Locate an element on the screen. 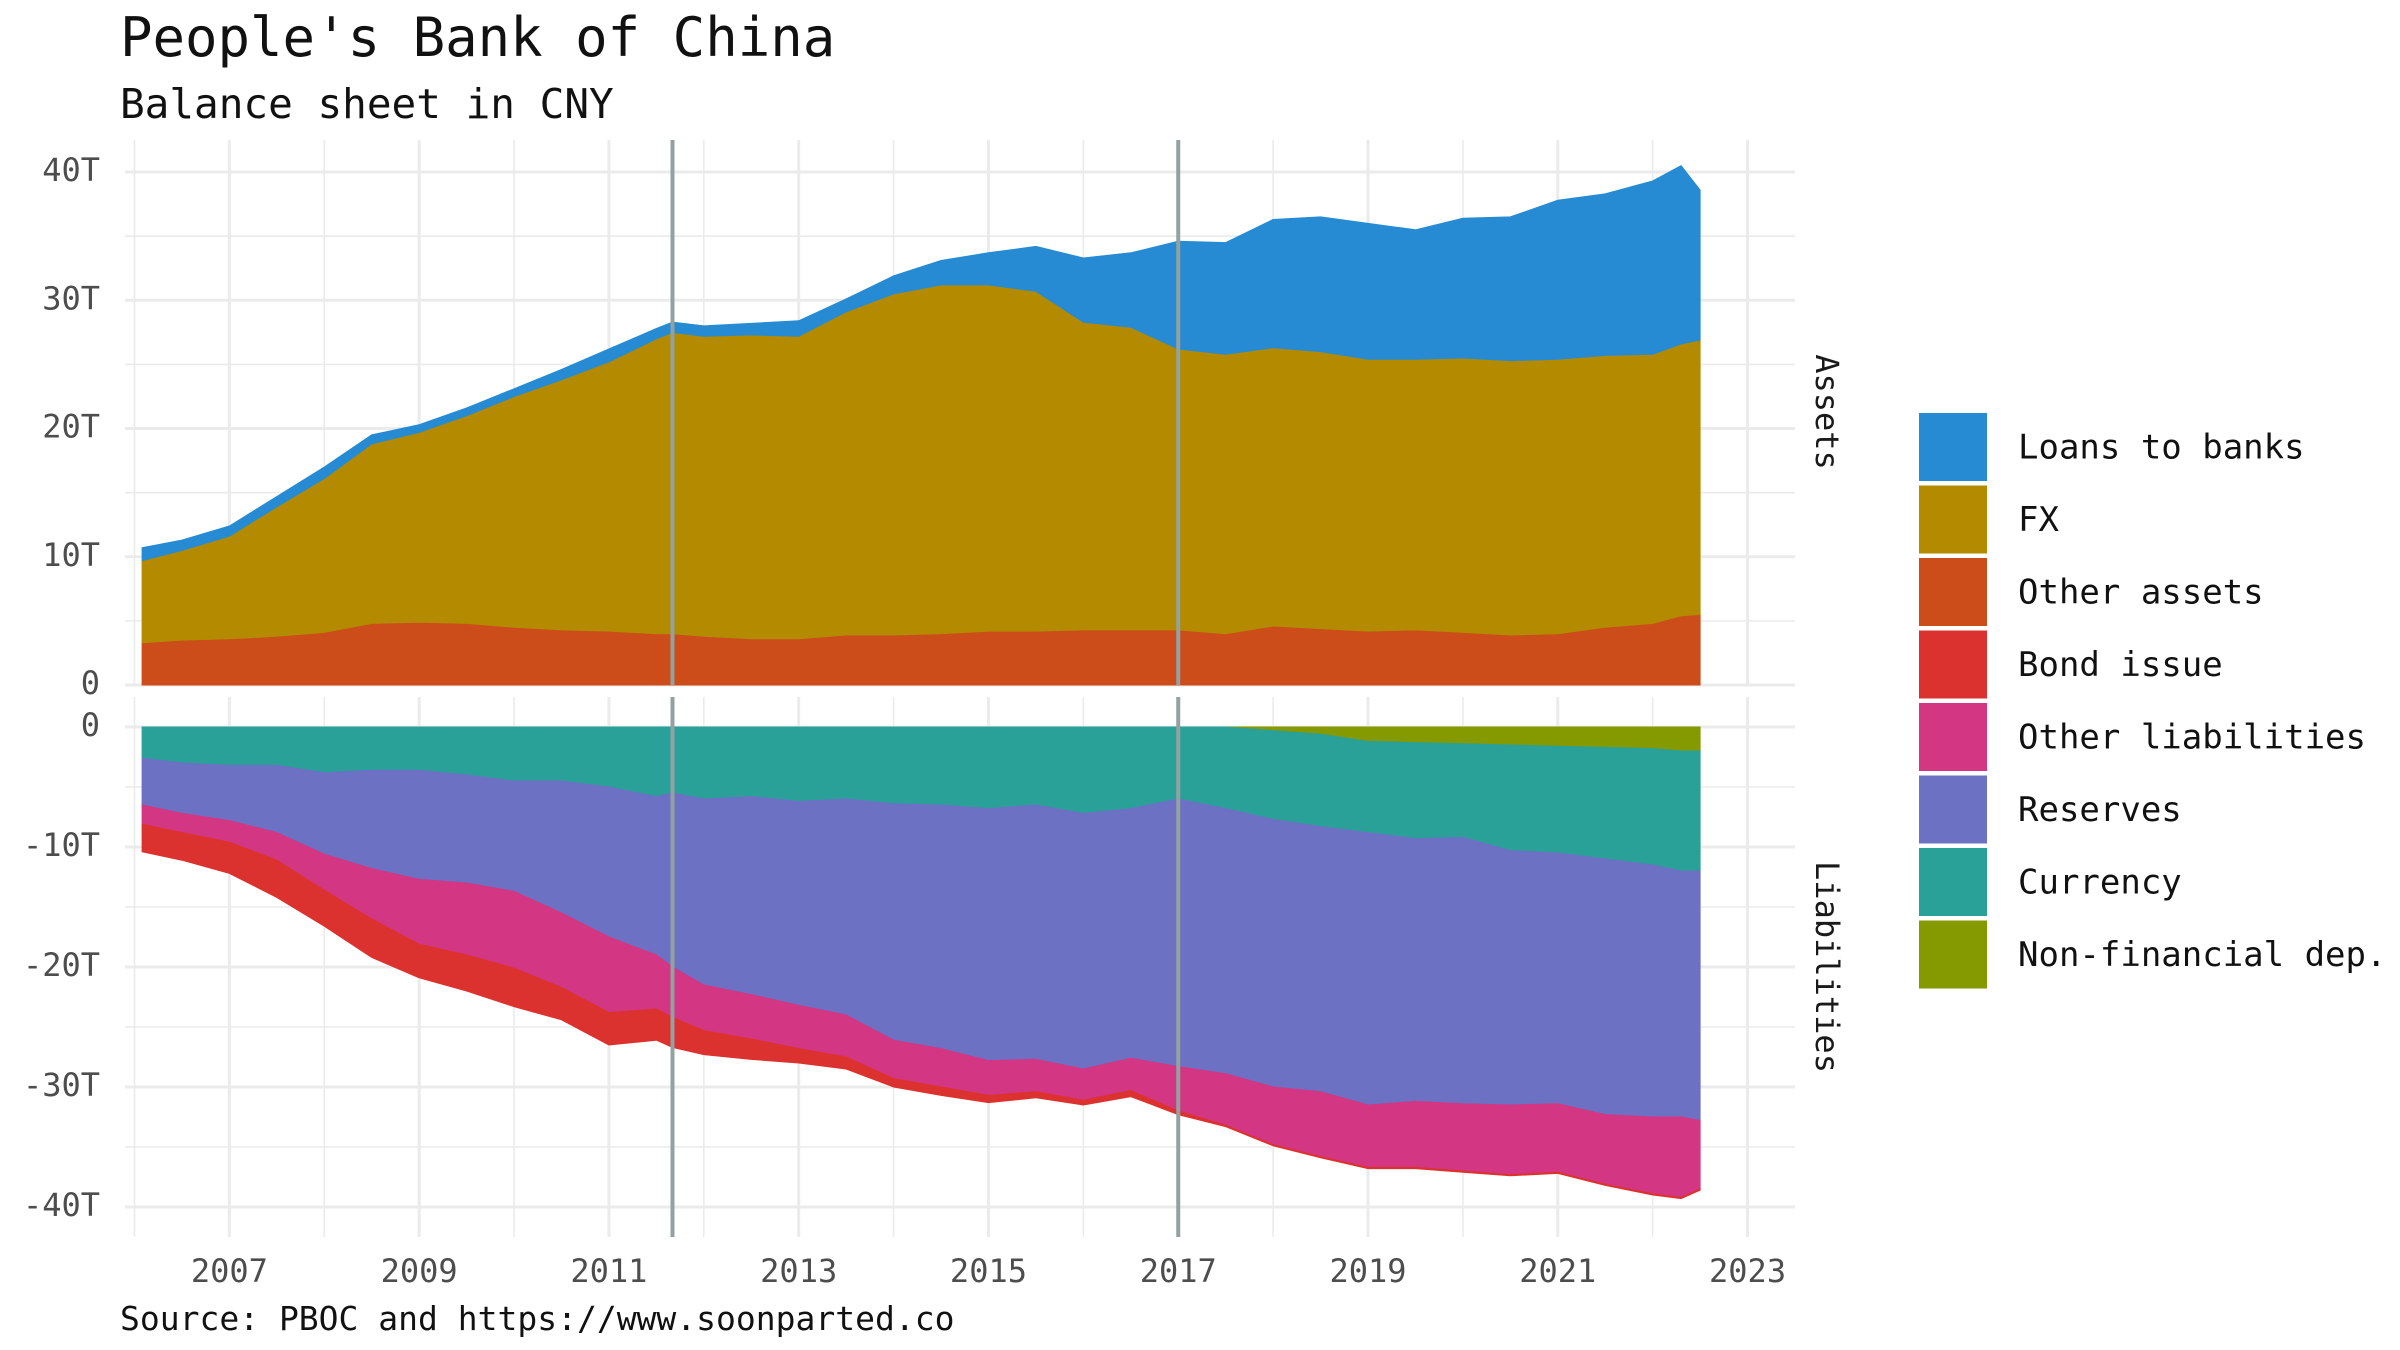 The image size is (2400, 1350). legend-label-non-financial-dep: Non-financial dep. is located at coordinates (2202, 955).